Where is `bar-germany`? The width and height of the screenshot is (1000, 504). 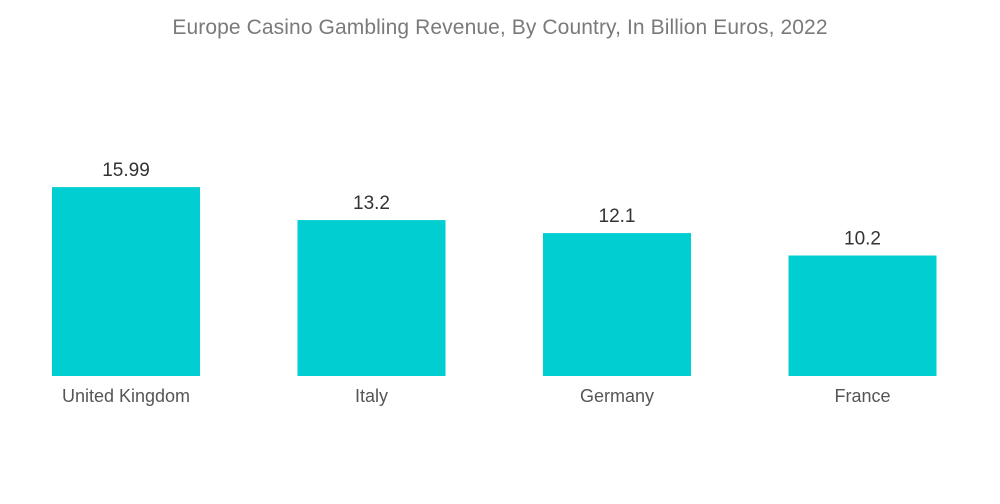 bar-germany is located at coordinates (617, 304).